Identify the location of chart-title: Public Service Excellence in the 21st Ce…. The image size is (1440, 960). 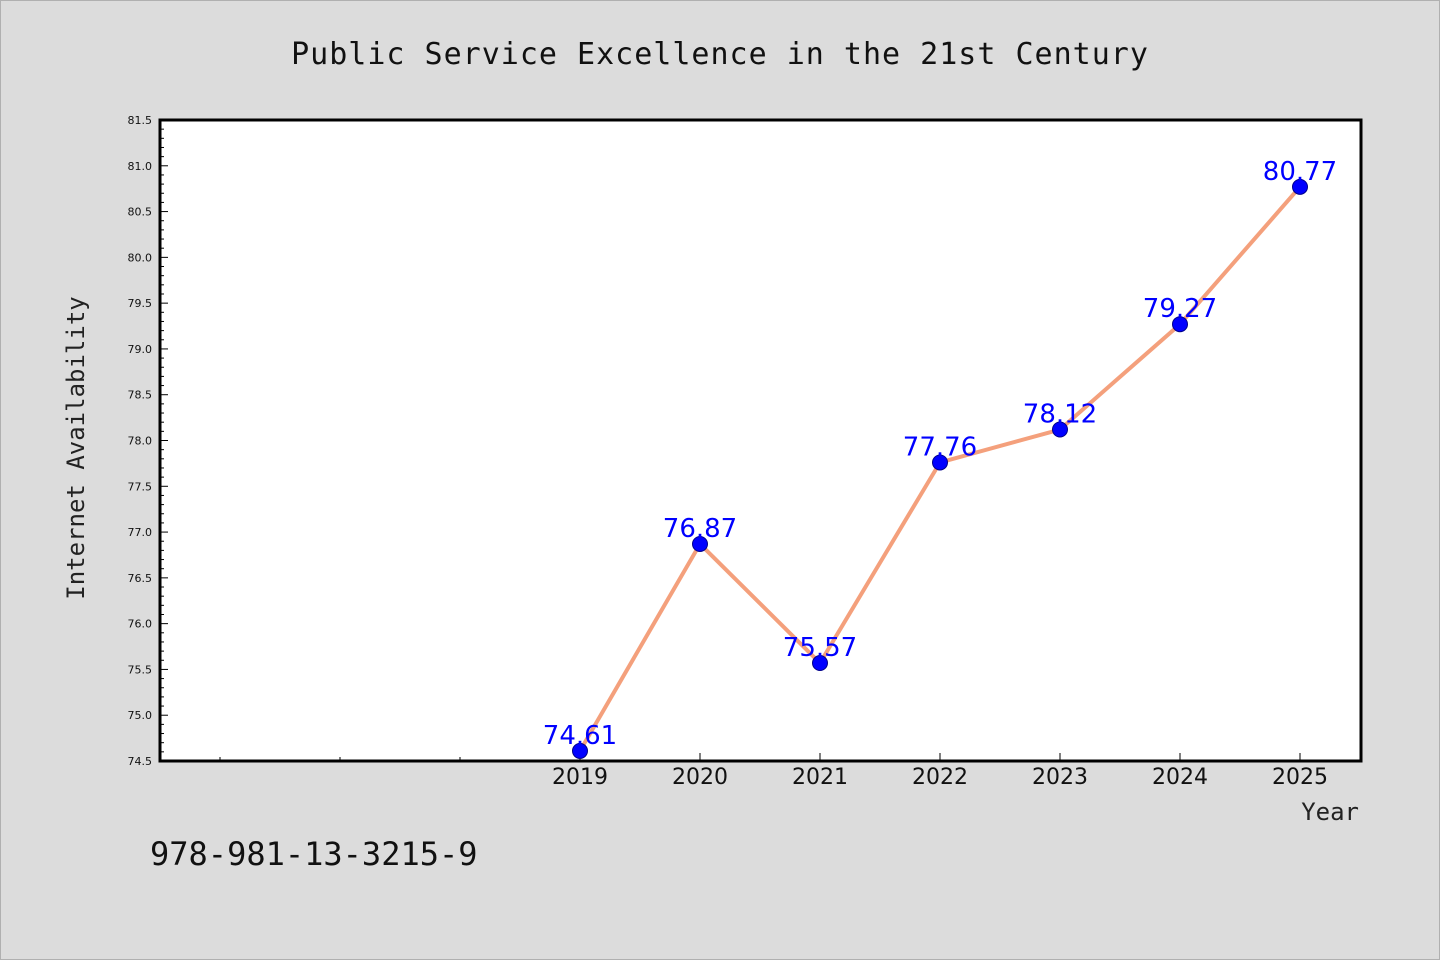
(720, 54).